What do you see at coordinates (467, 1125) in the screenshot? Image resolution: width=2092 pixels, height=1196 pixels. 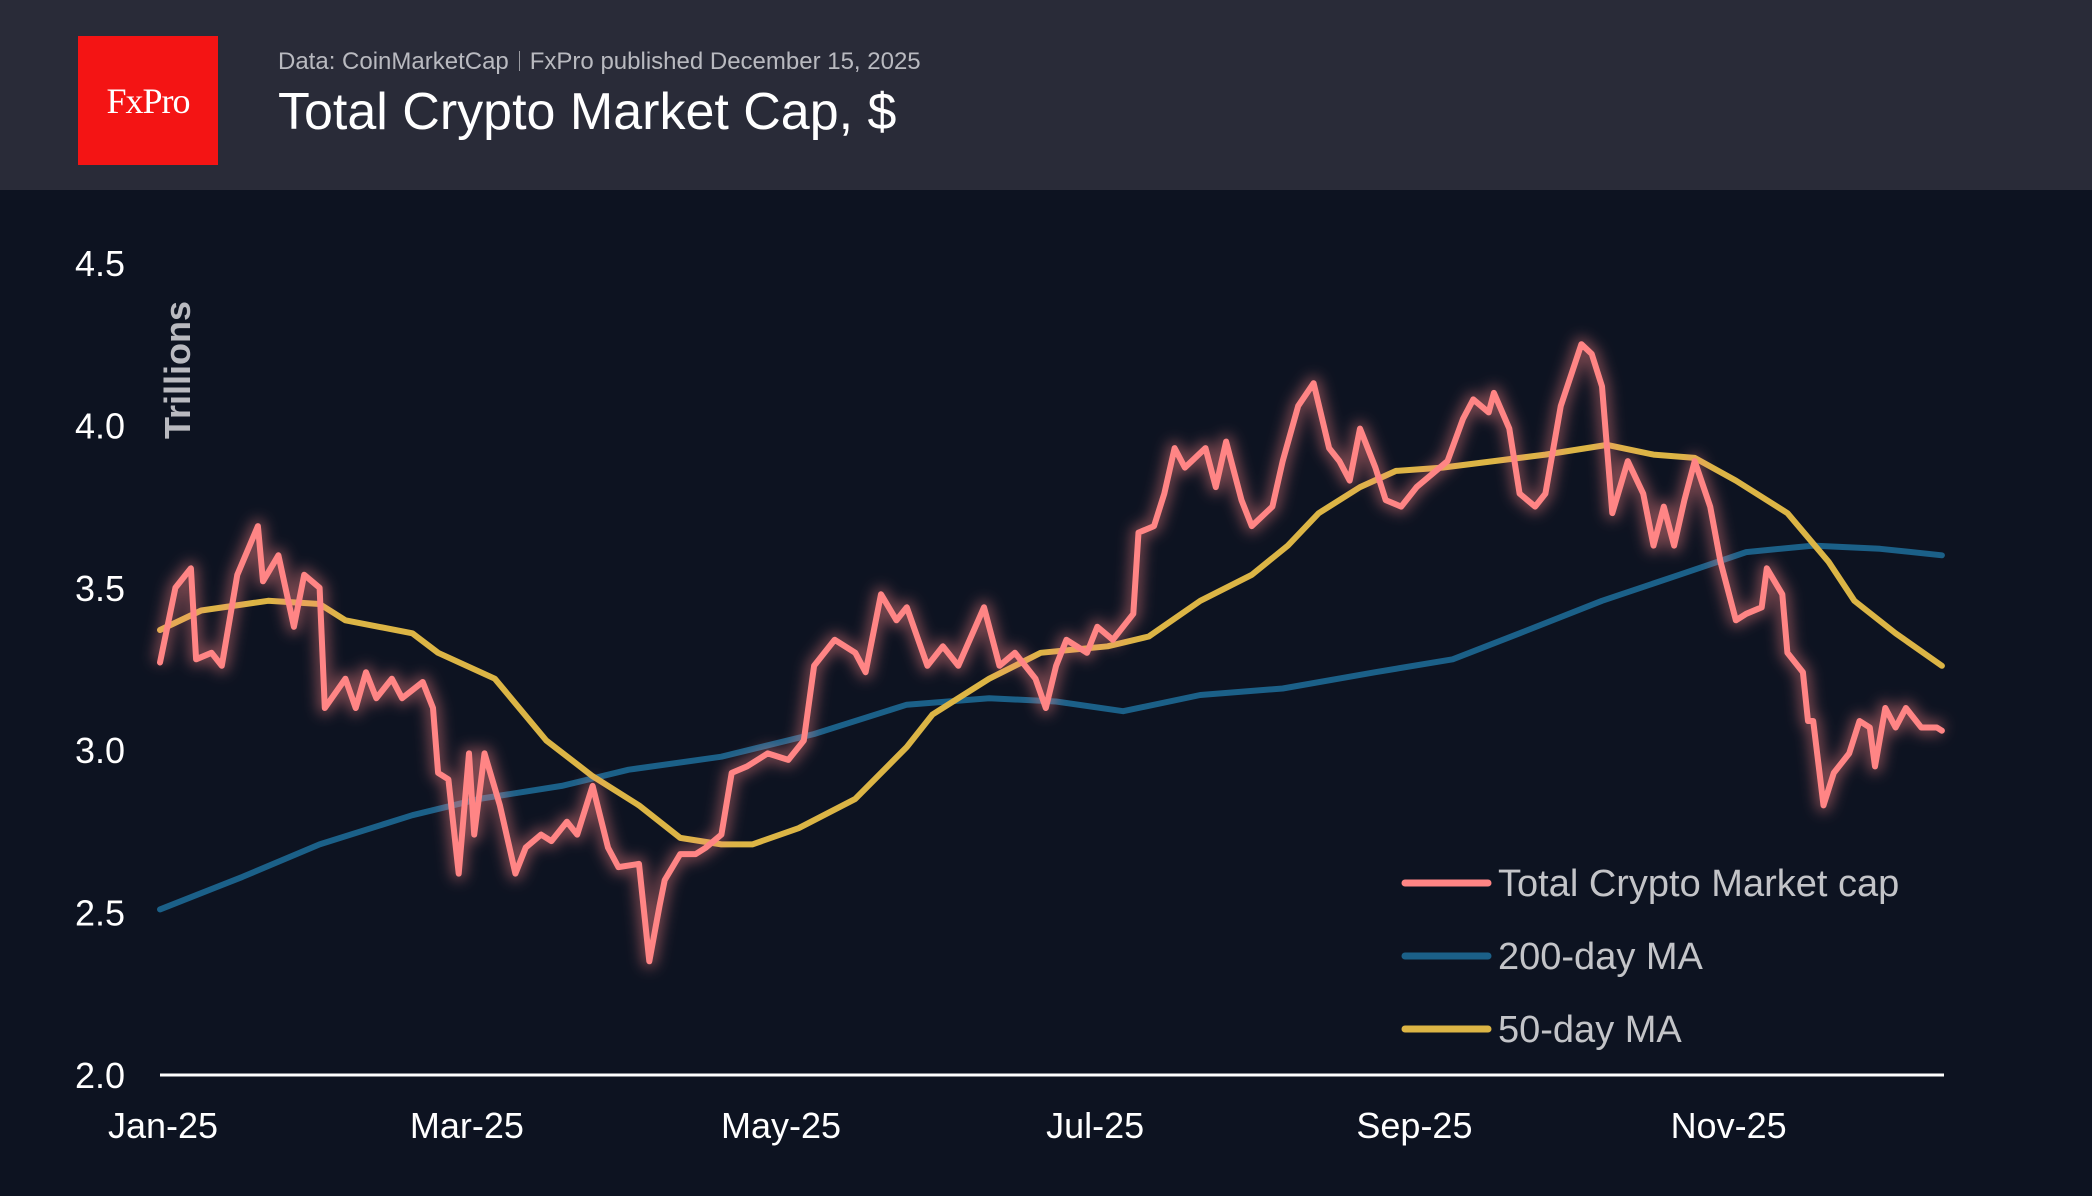 I see `x-tick-label: Mar-25` at bounding box center [467, 1125].